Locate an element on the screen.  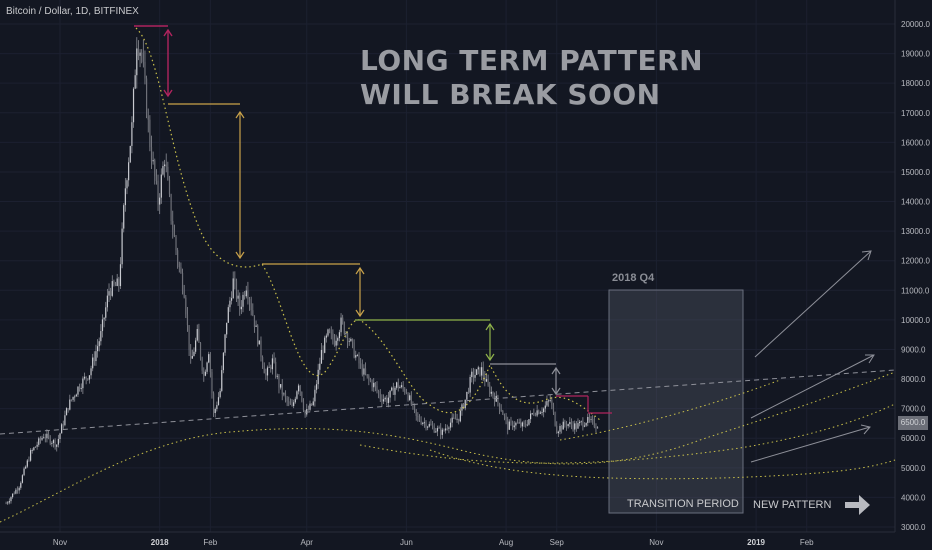
new-pattern-label: NEW PATTERN is located at coordinates (792, 505).